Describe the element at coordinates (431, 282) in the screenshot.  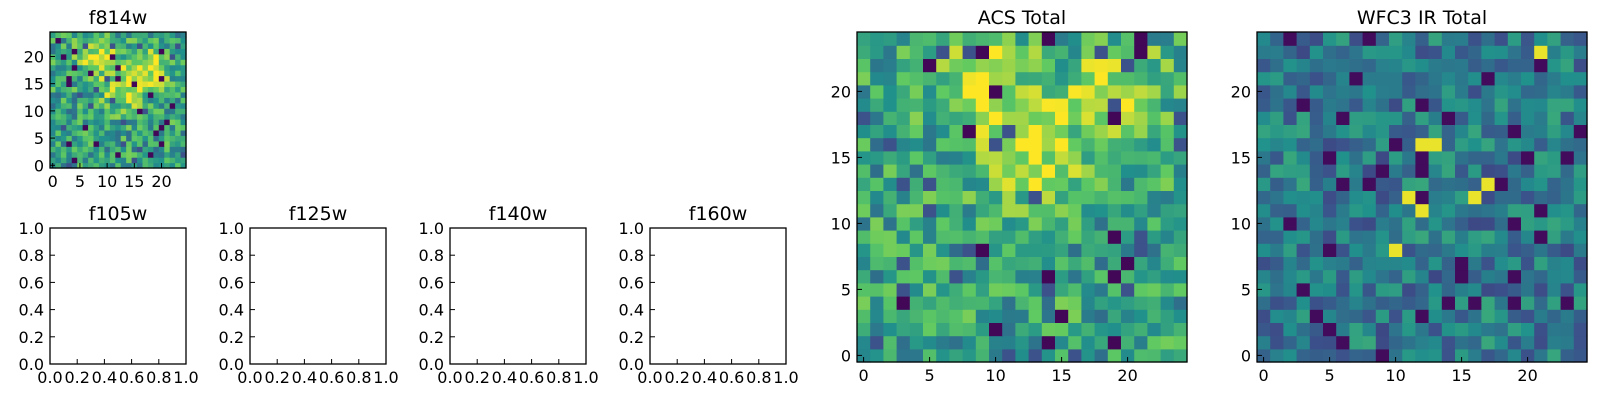
I see `y-tick-label: 0.6` at that location.